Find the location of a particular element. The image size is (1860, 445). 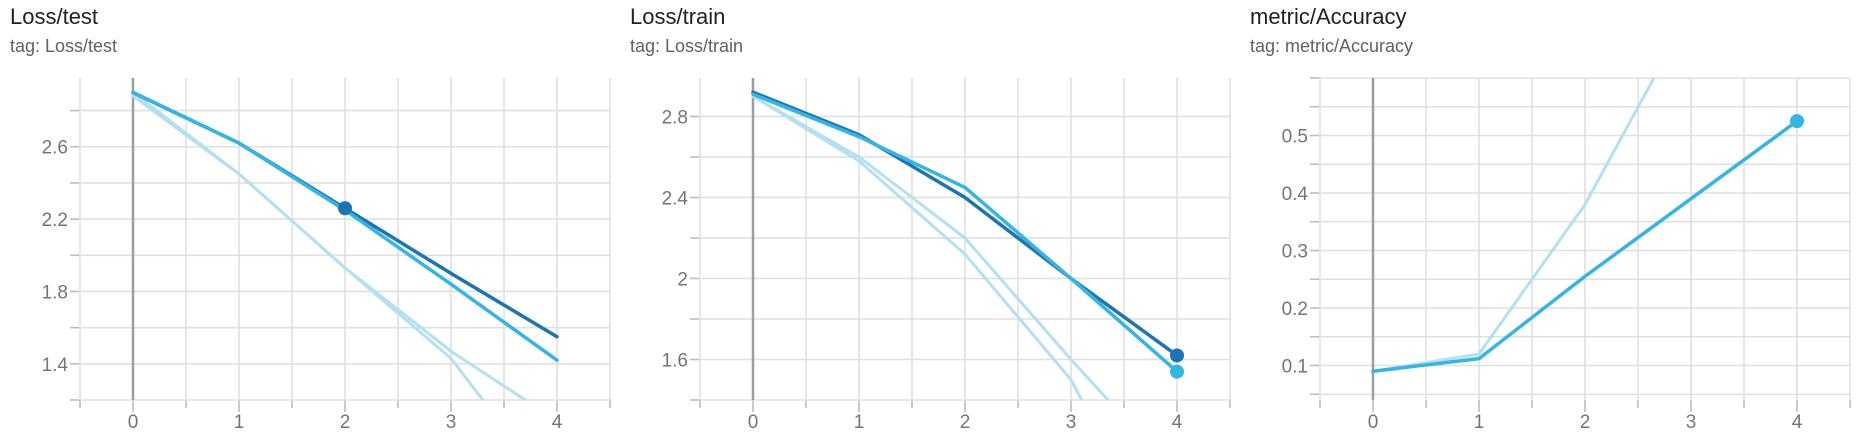

y-tick-label: 2.8 is located at coordinates (675, 117).